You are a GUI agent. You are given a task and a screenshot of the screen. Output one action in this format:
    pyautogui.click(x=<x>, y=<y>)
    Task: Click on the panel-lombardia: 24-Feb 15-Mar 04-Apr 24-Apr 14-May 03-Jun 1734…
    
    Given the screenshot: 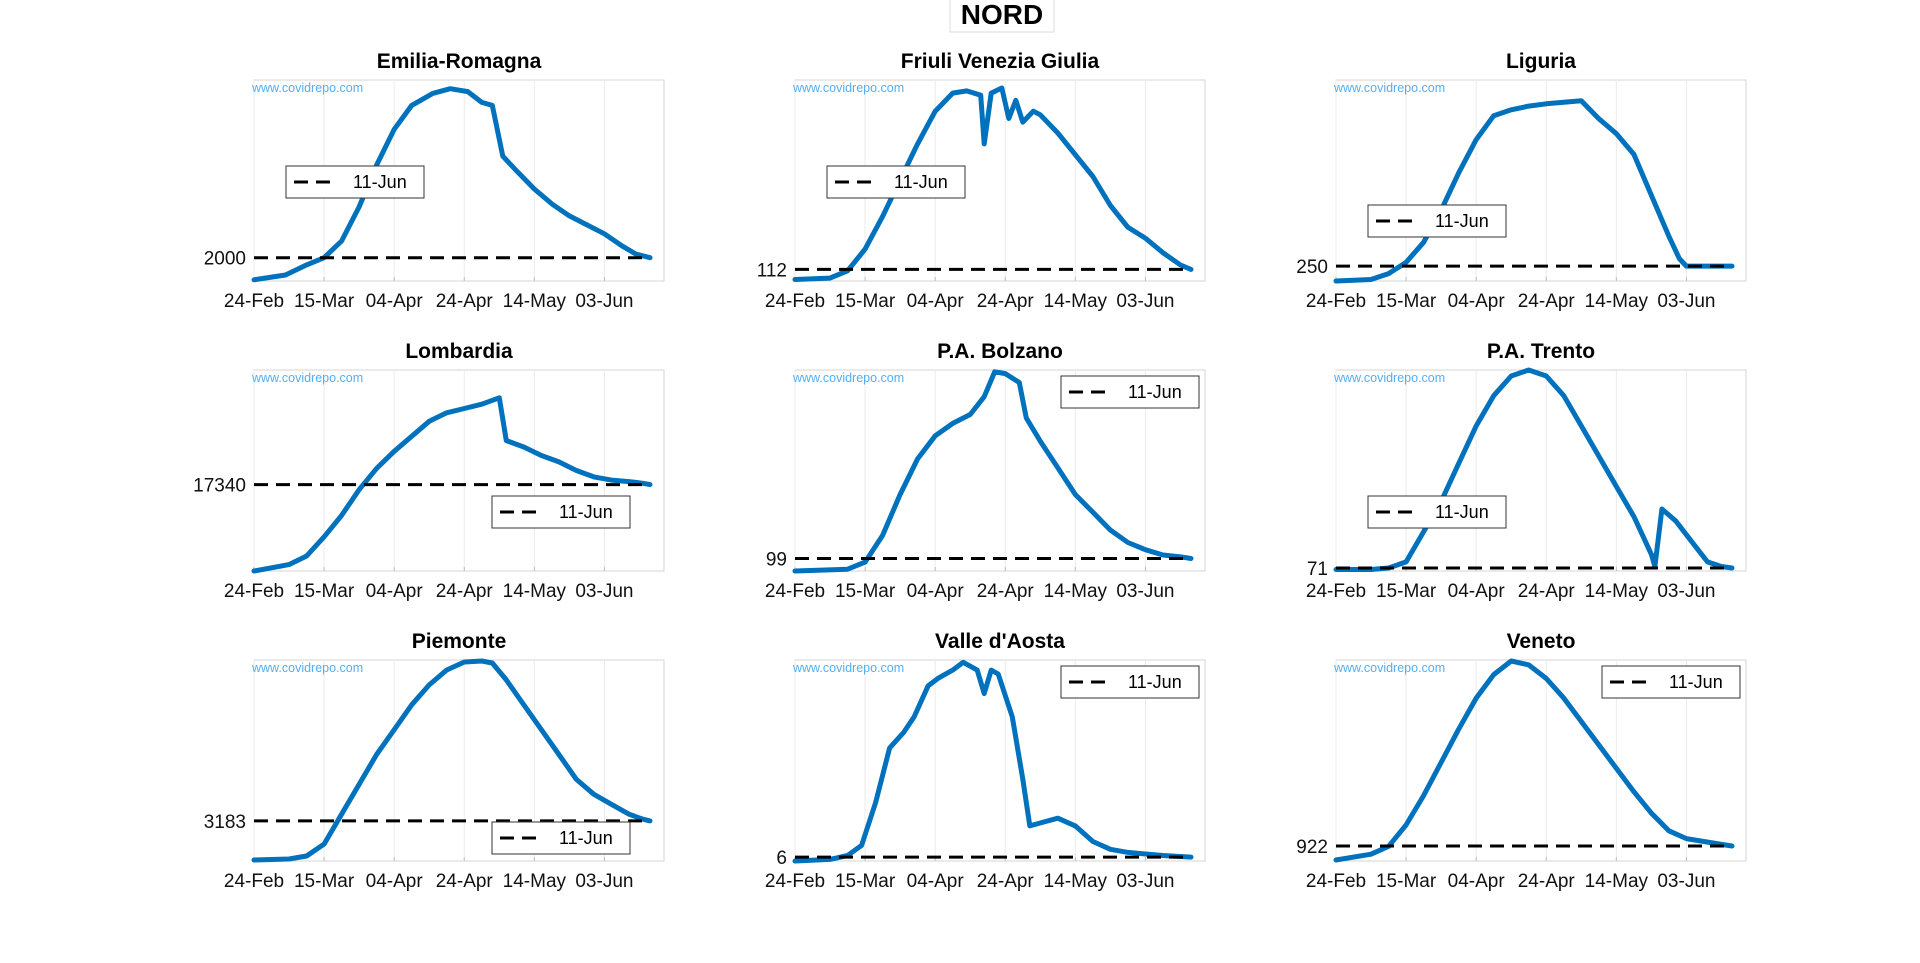 What is the action you would take?
    pyautogui.click(x=429, y=471)
    